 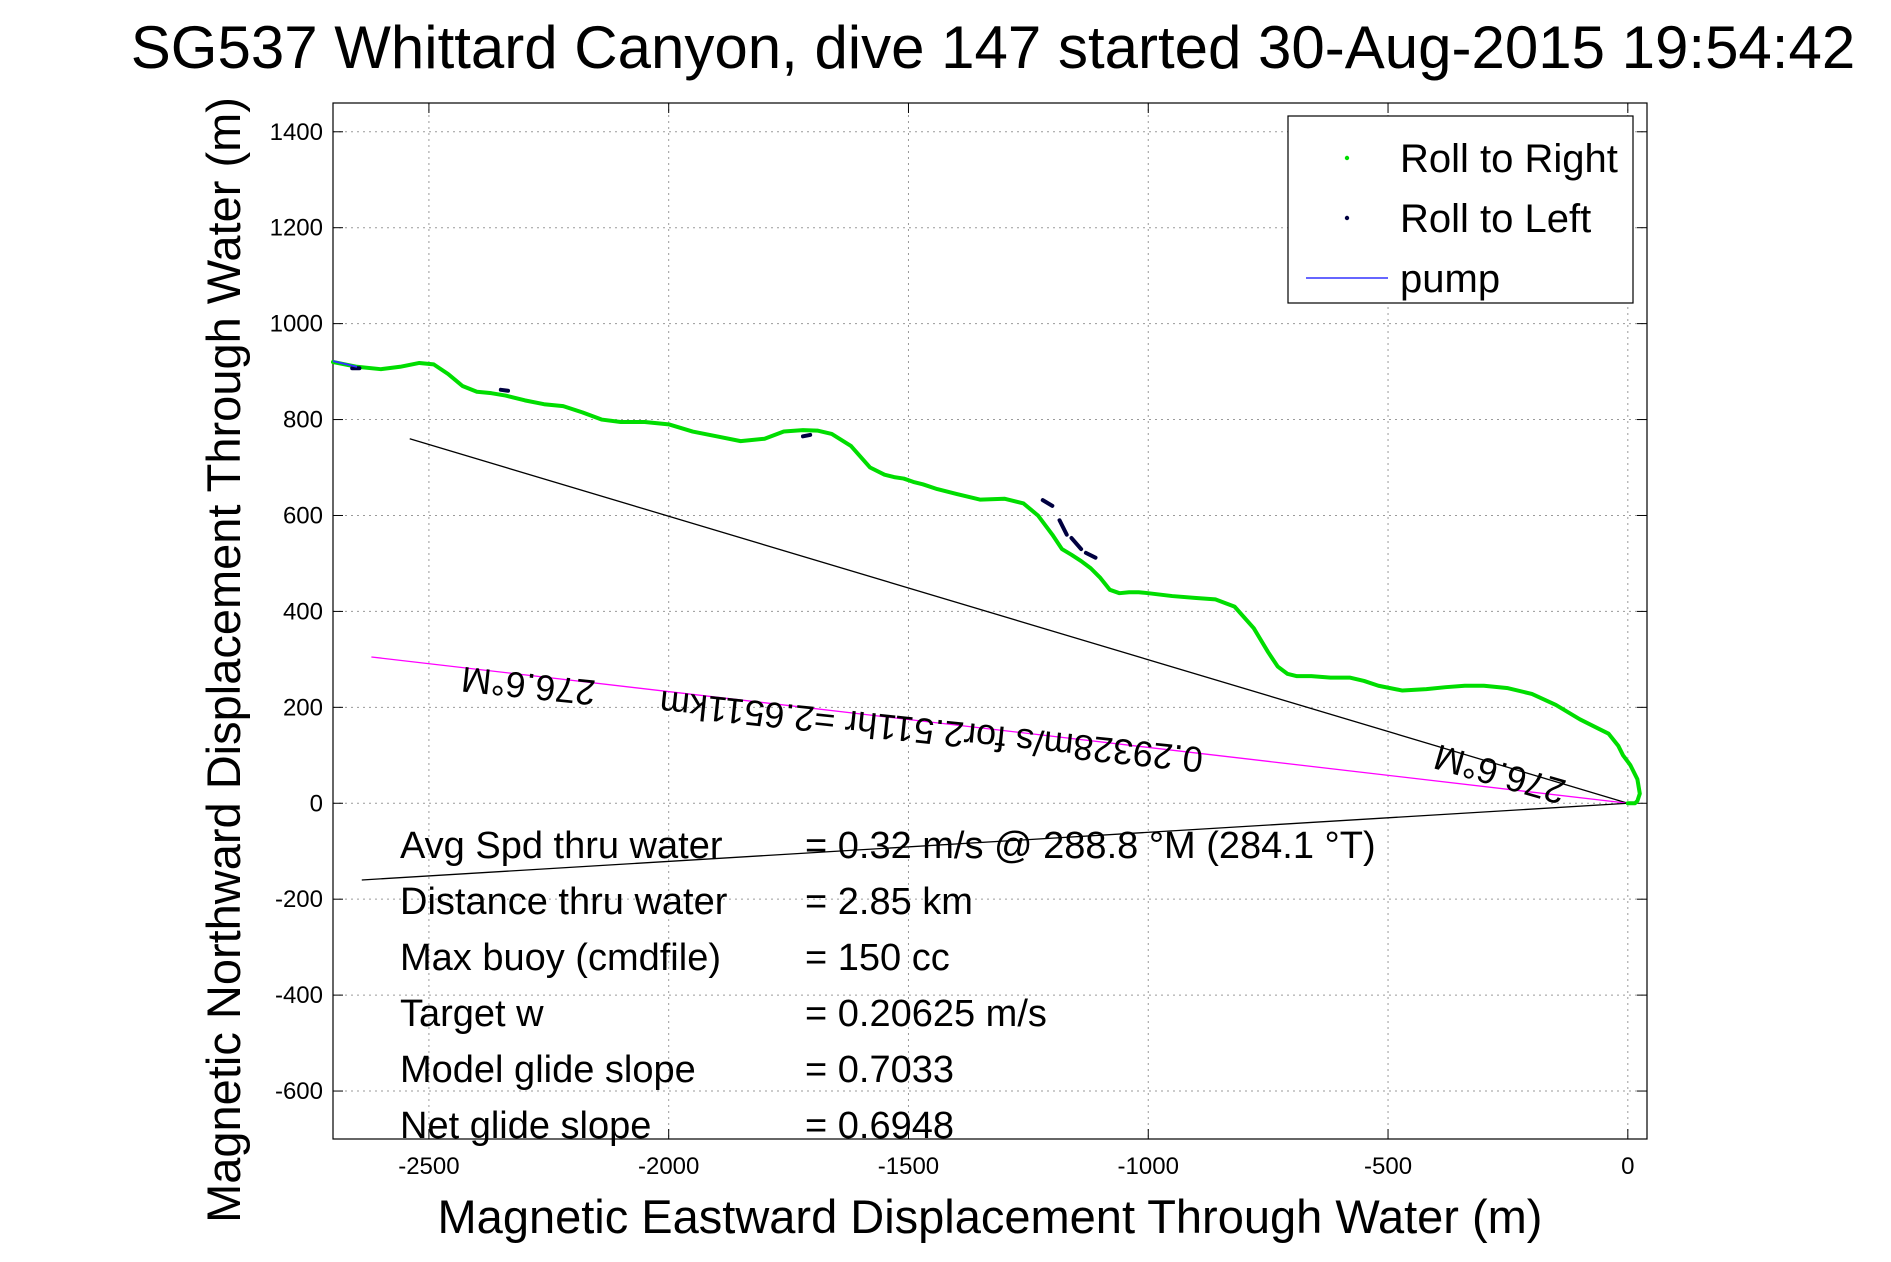 I want to click on legend-entry-label: Roll to Left, so click(x=1495, y=219).